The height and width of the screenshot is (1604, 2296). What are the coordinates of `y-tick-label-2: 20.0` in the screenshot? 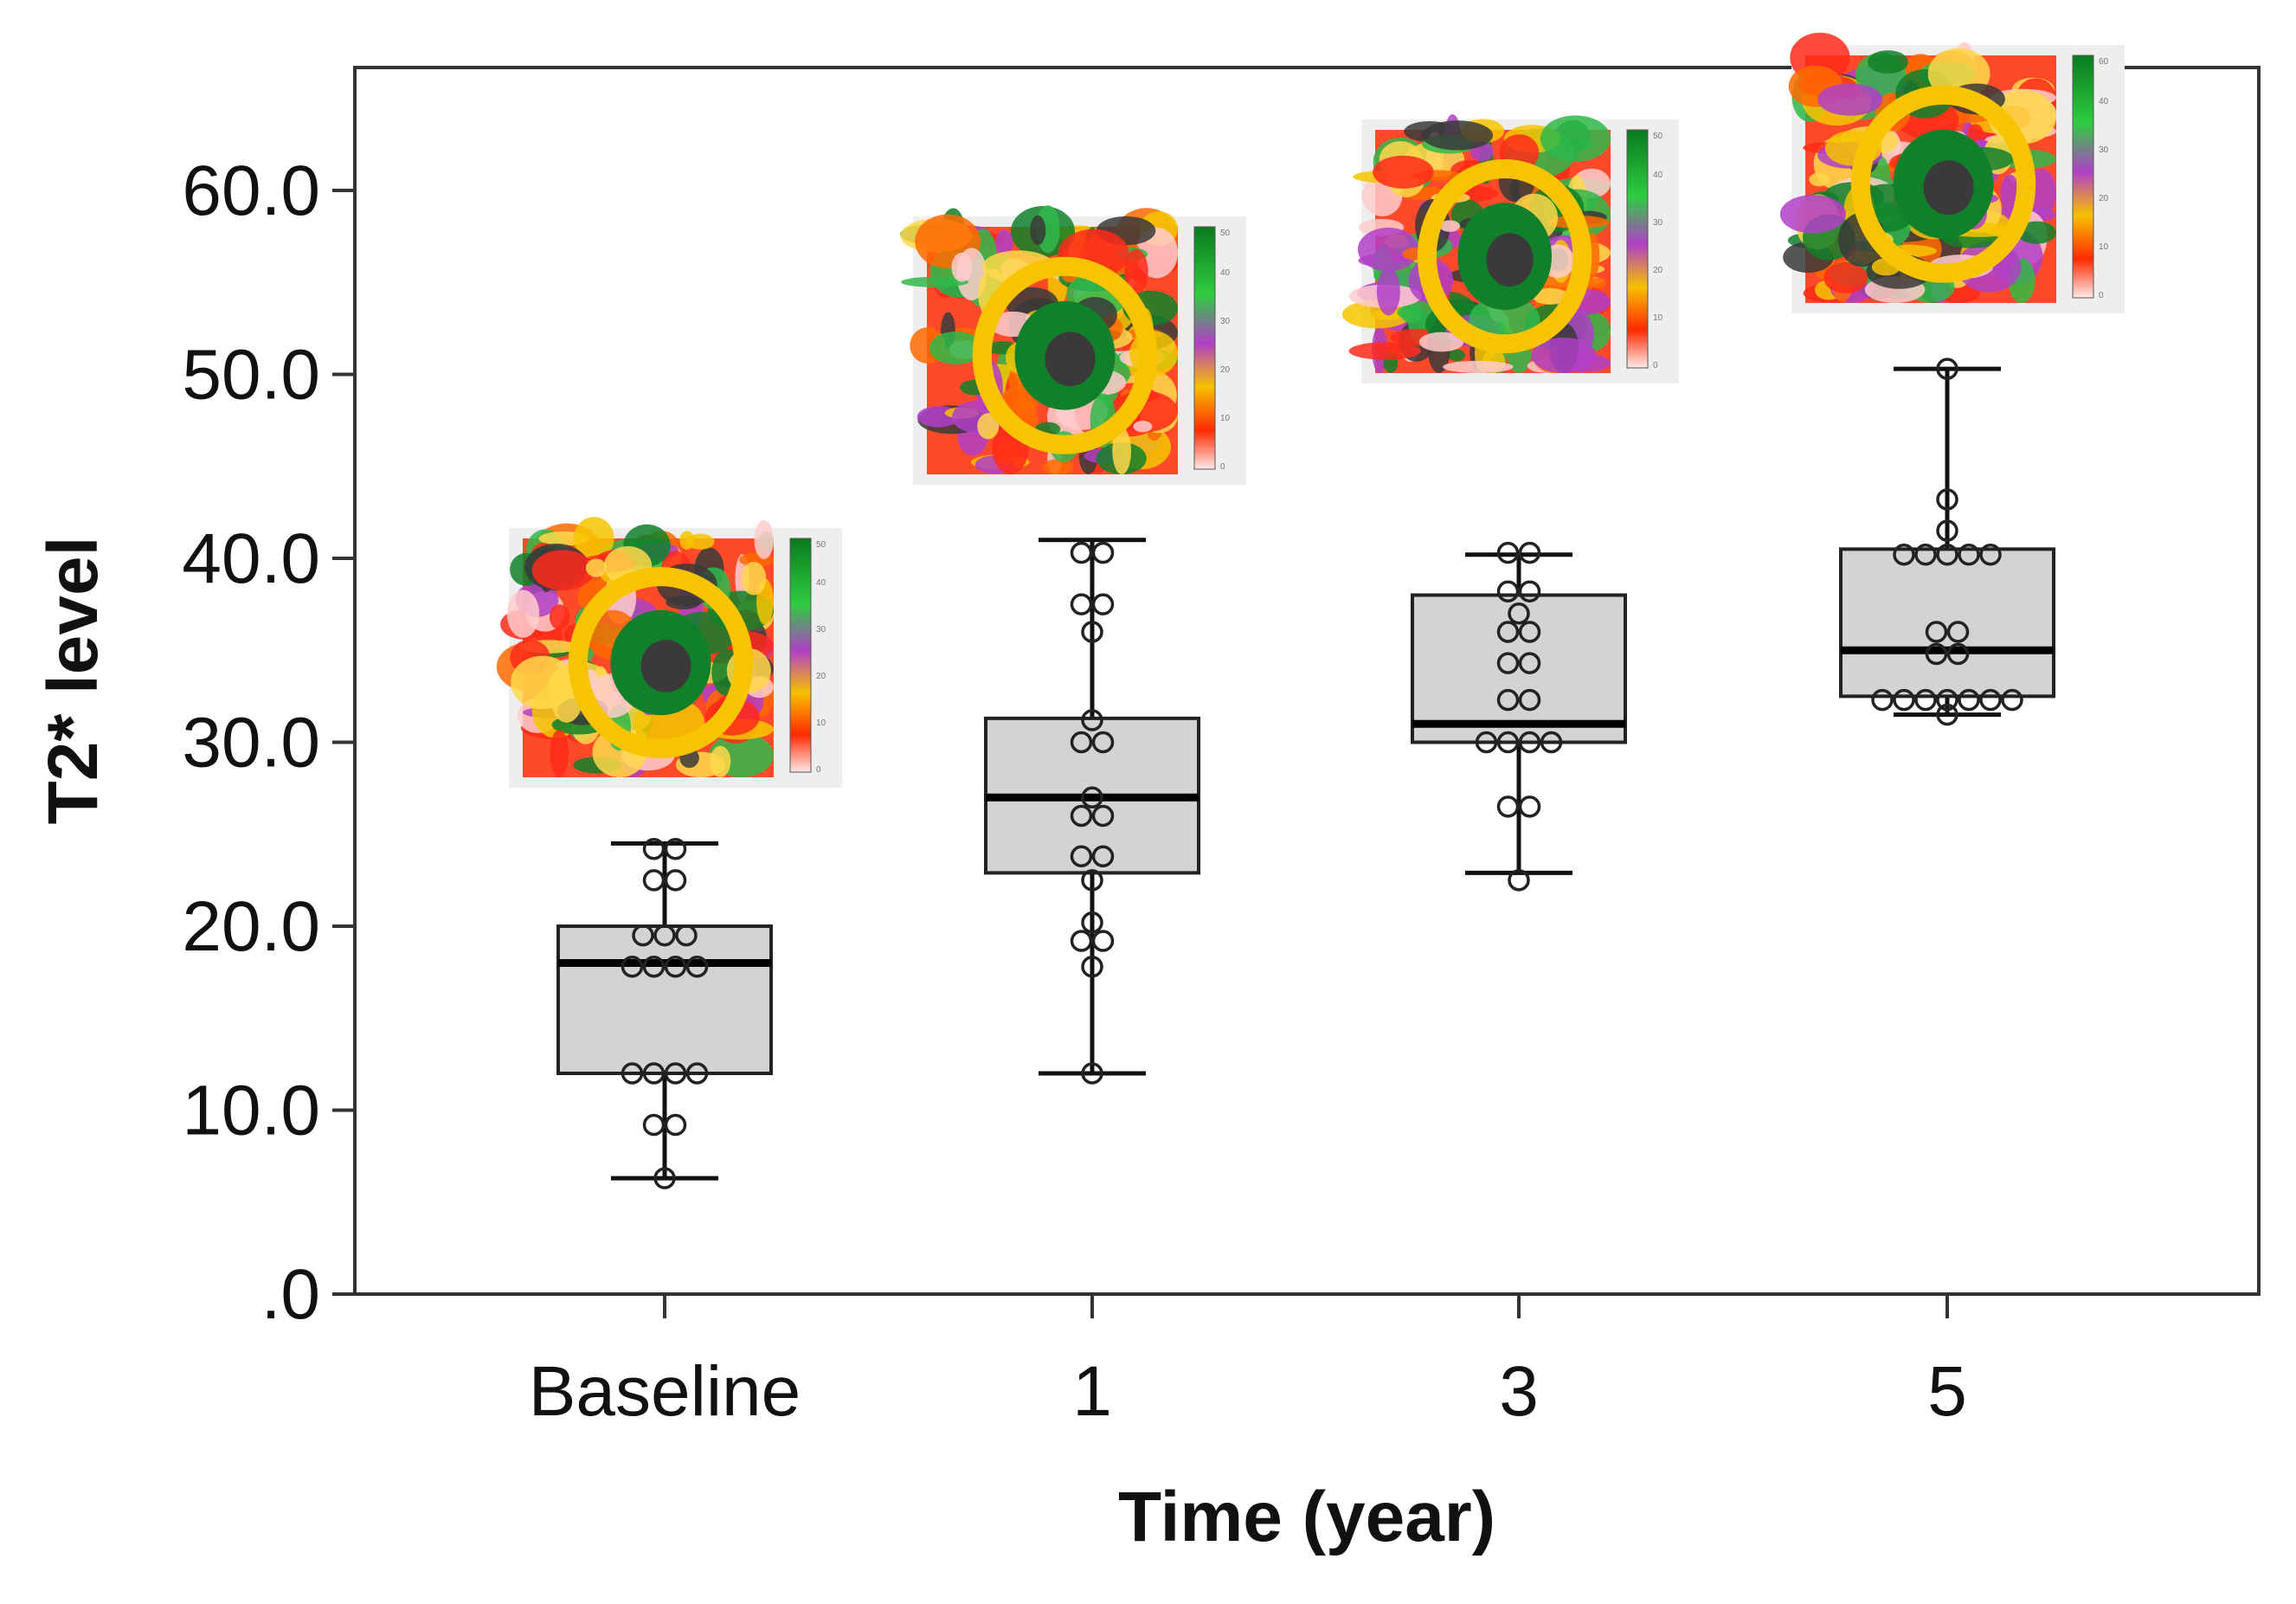 It's located at (251, 926).